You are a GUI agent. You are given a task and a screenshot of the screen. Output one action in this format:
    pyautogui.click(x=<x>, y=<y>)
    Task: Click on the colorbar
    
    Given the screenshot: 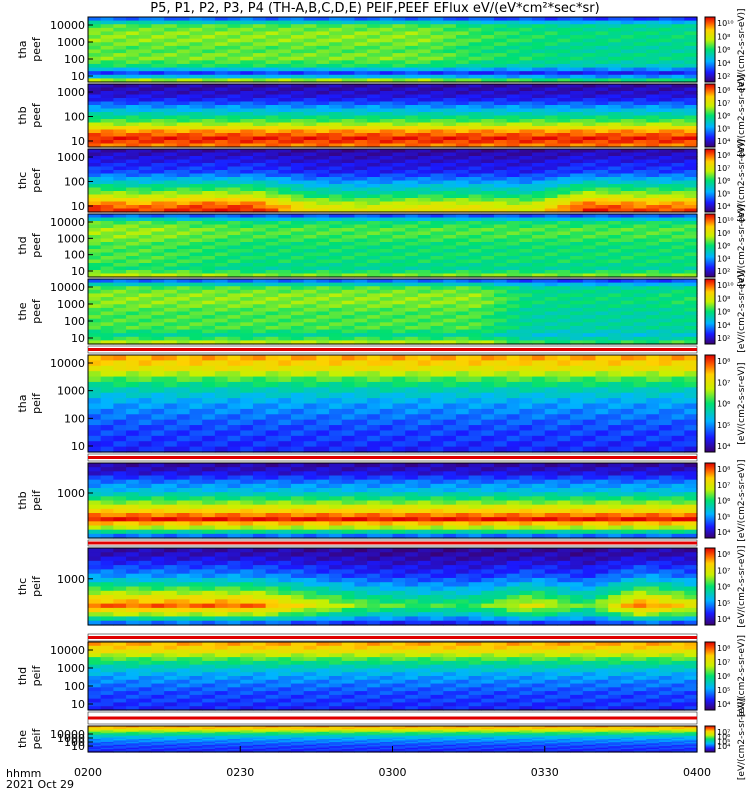 What is the action you would take?
    pyautogui.click(x=710, y=49)
    